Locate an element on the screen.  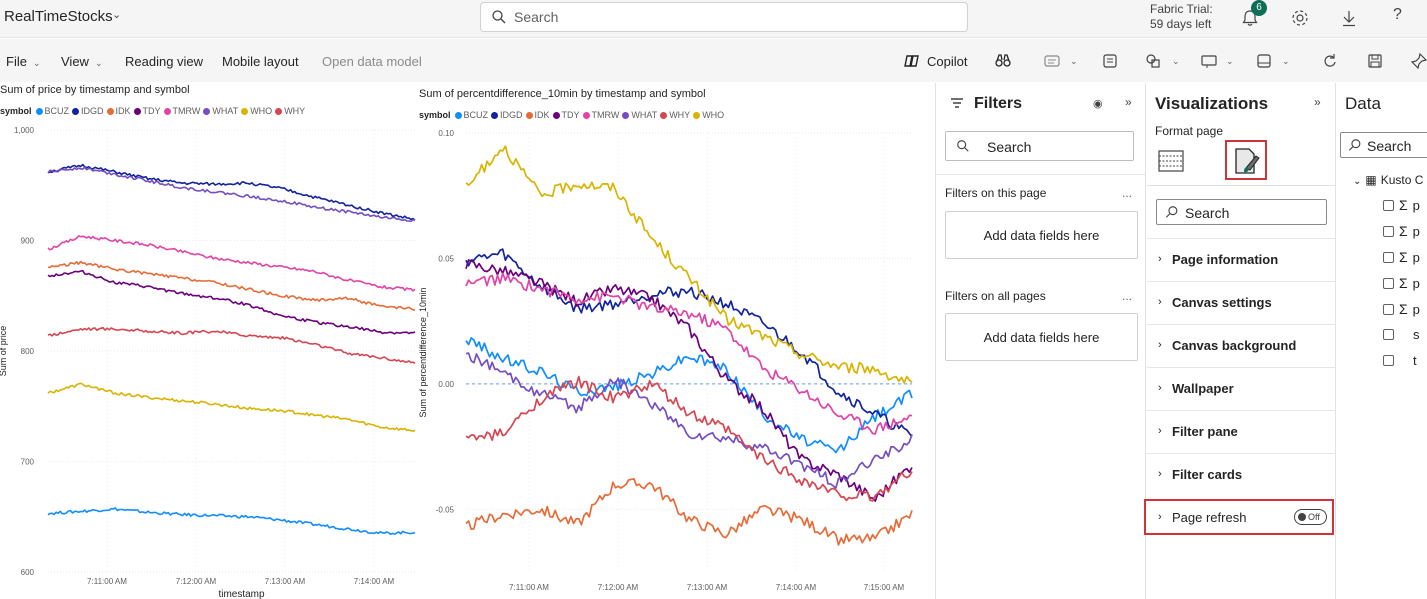
eye-icon: ◉ is located at coordinates (1098, 104).